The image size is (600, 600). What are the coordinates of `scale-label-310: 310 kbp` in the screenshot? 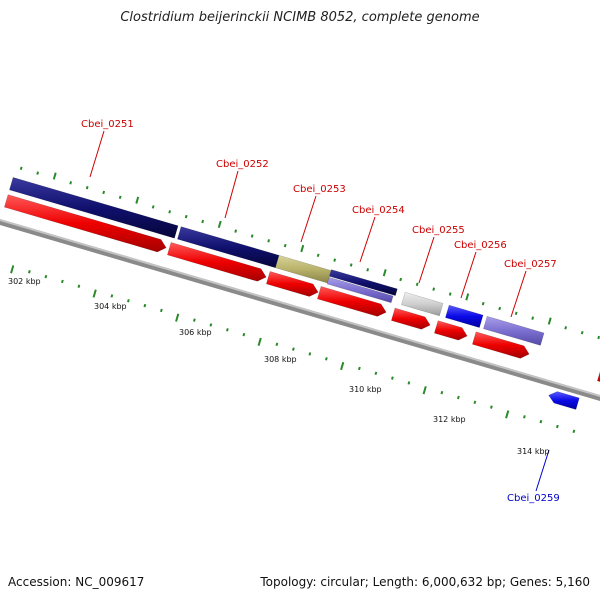 It's located at (365, 389).